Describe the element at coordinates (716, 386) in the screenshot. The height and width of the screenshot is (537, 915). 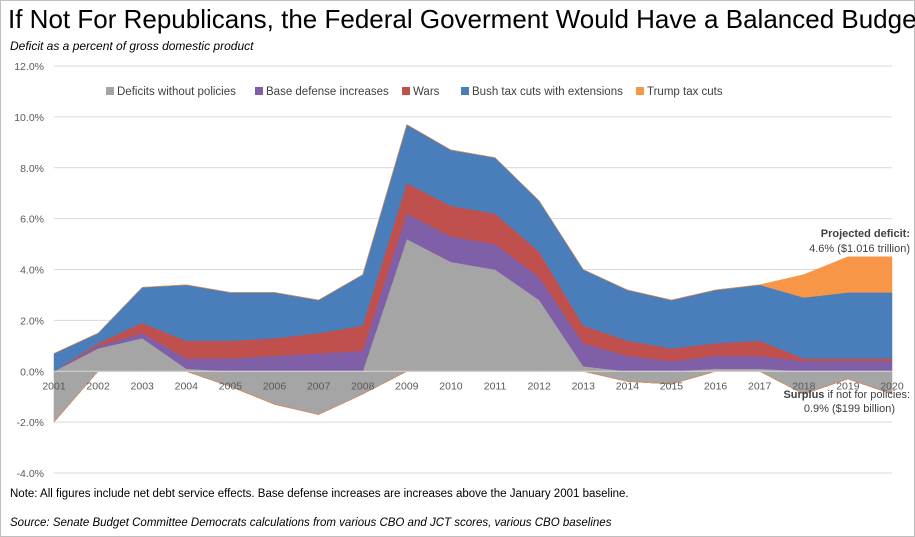
I see `x-tick-label: 2016` at that location.